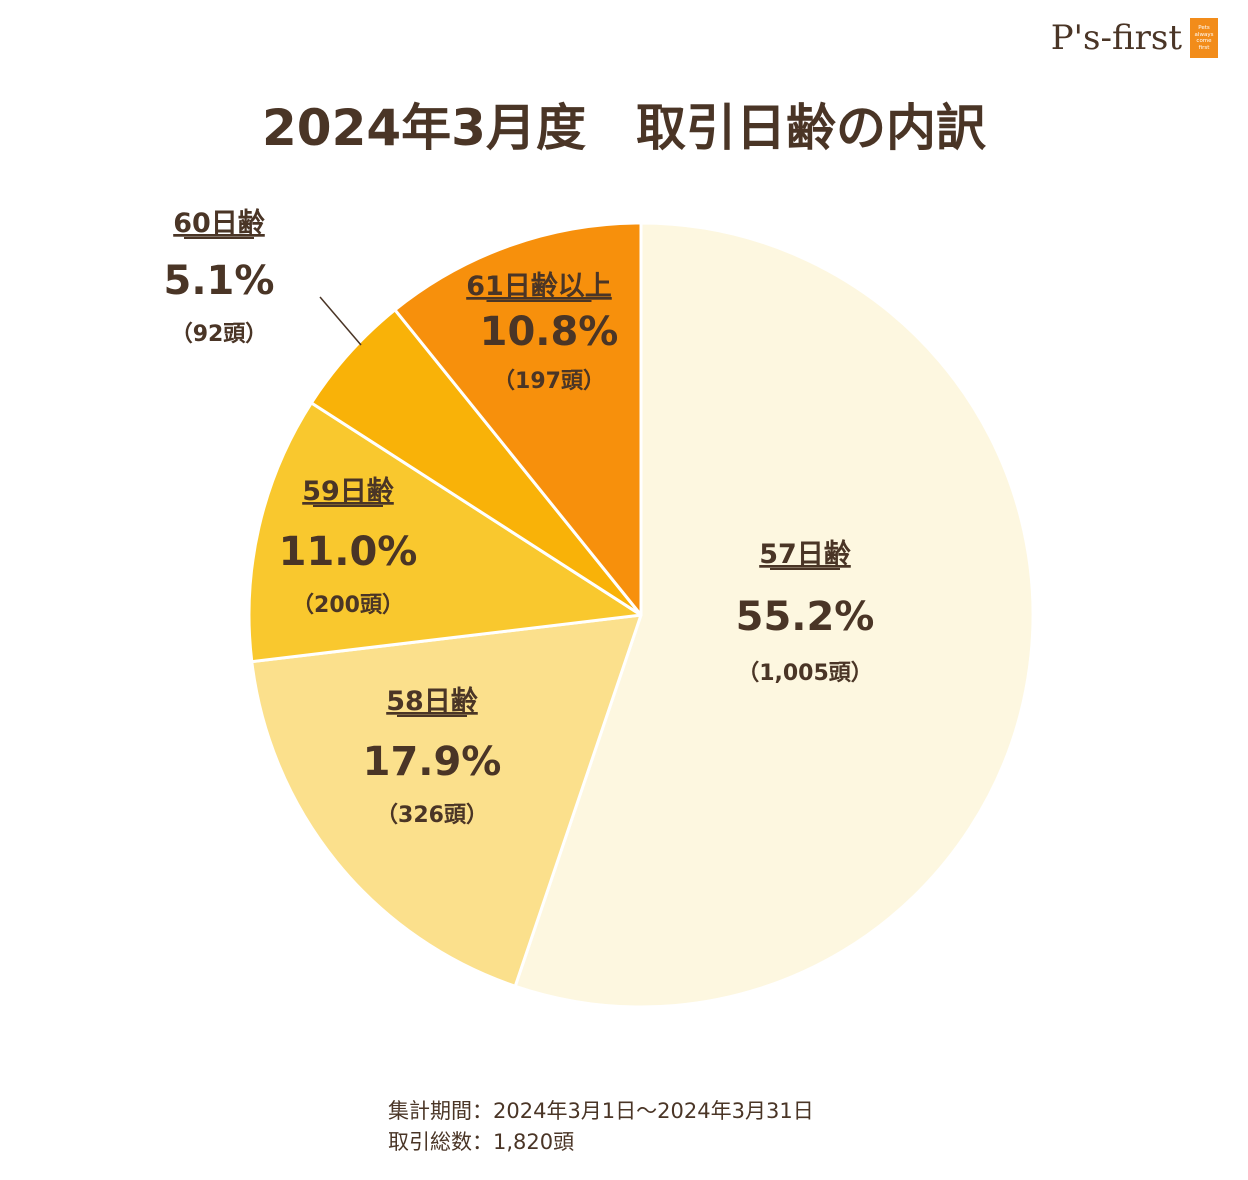  What do you see at coordinates (219, 334) in the screenshot?
I see `slice-count-60: （92頭）` at bounding box center [219, 334].